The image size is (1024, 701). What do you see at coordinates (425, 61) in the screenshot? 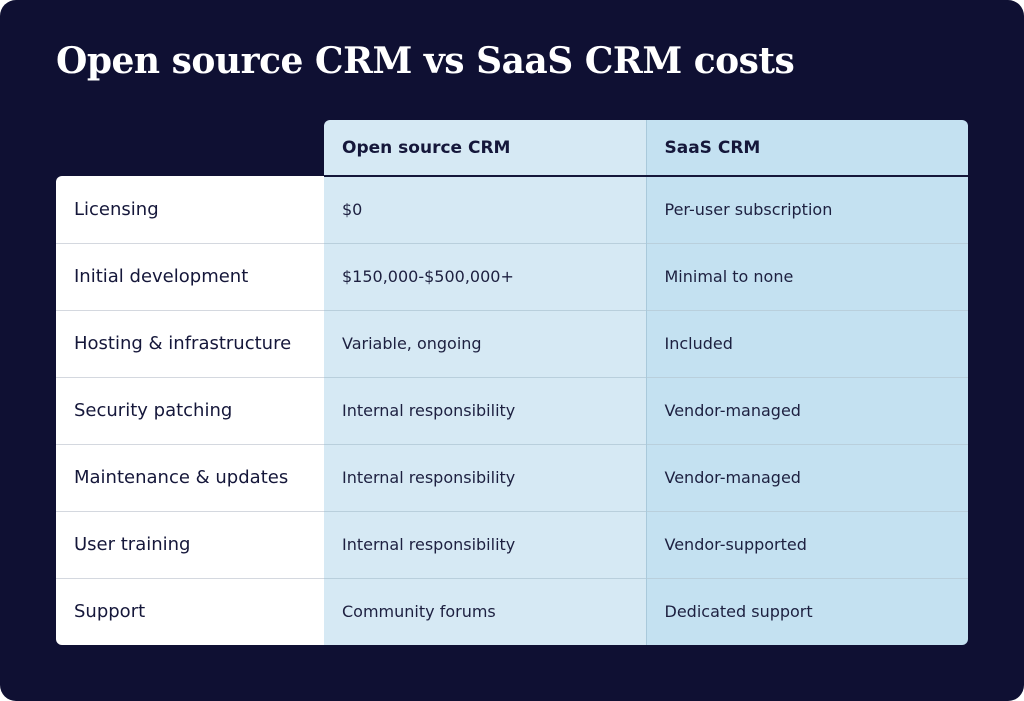
I see `page-title: Open source CRM vs SaaS CRM costs` at bounding box center [425, 61].